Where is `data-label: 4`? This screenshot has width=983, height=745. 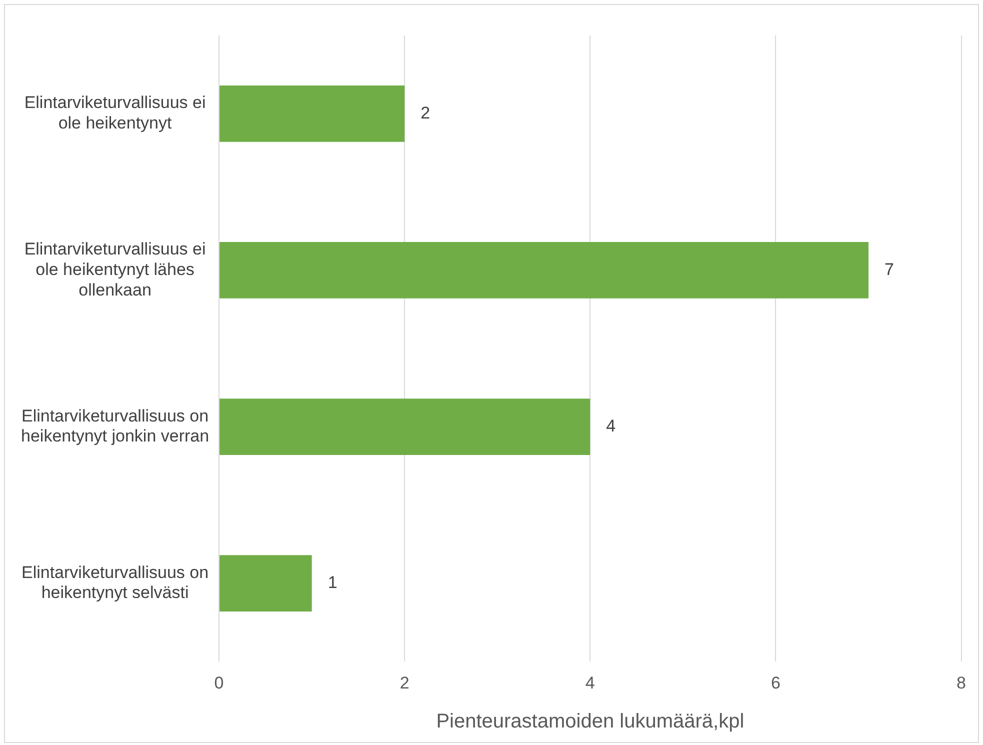 data-label: 4 is located at coordinates (611, 426).